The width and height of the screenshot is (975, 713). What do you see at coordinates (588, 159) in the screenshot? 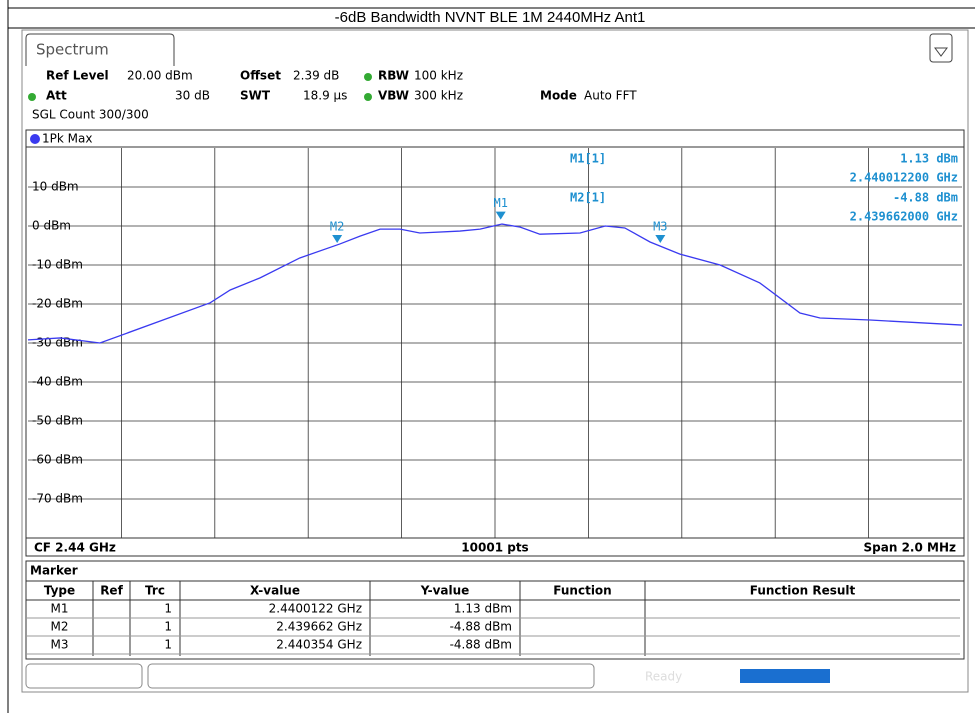
I see `readout-name: M1[1]` at bounding box center [588, 159].